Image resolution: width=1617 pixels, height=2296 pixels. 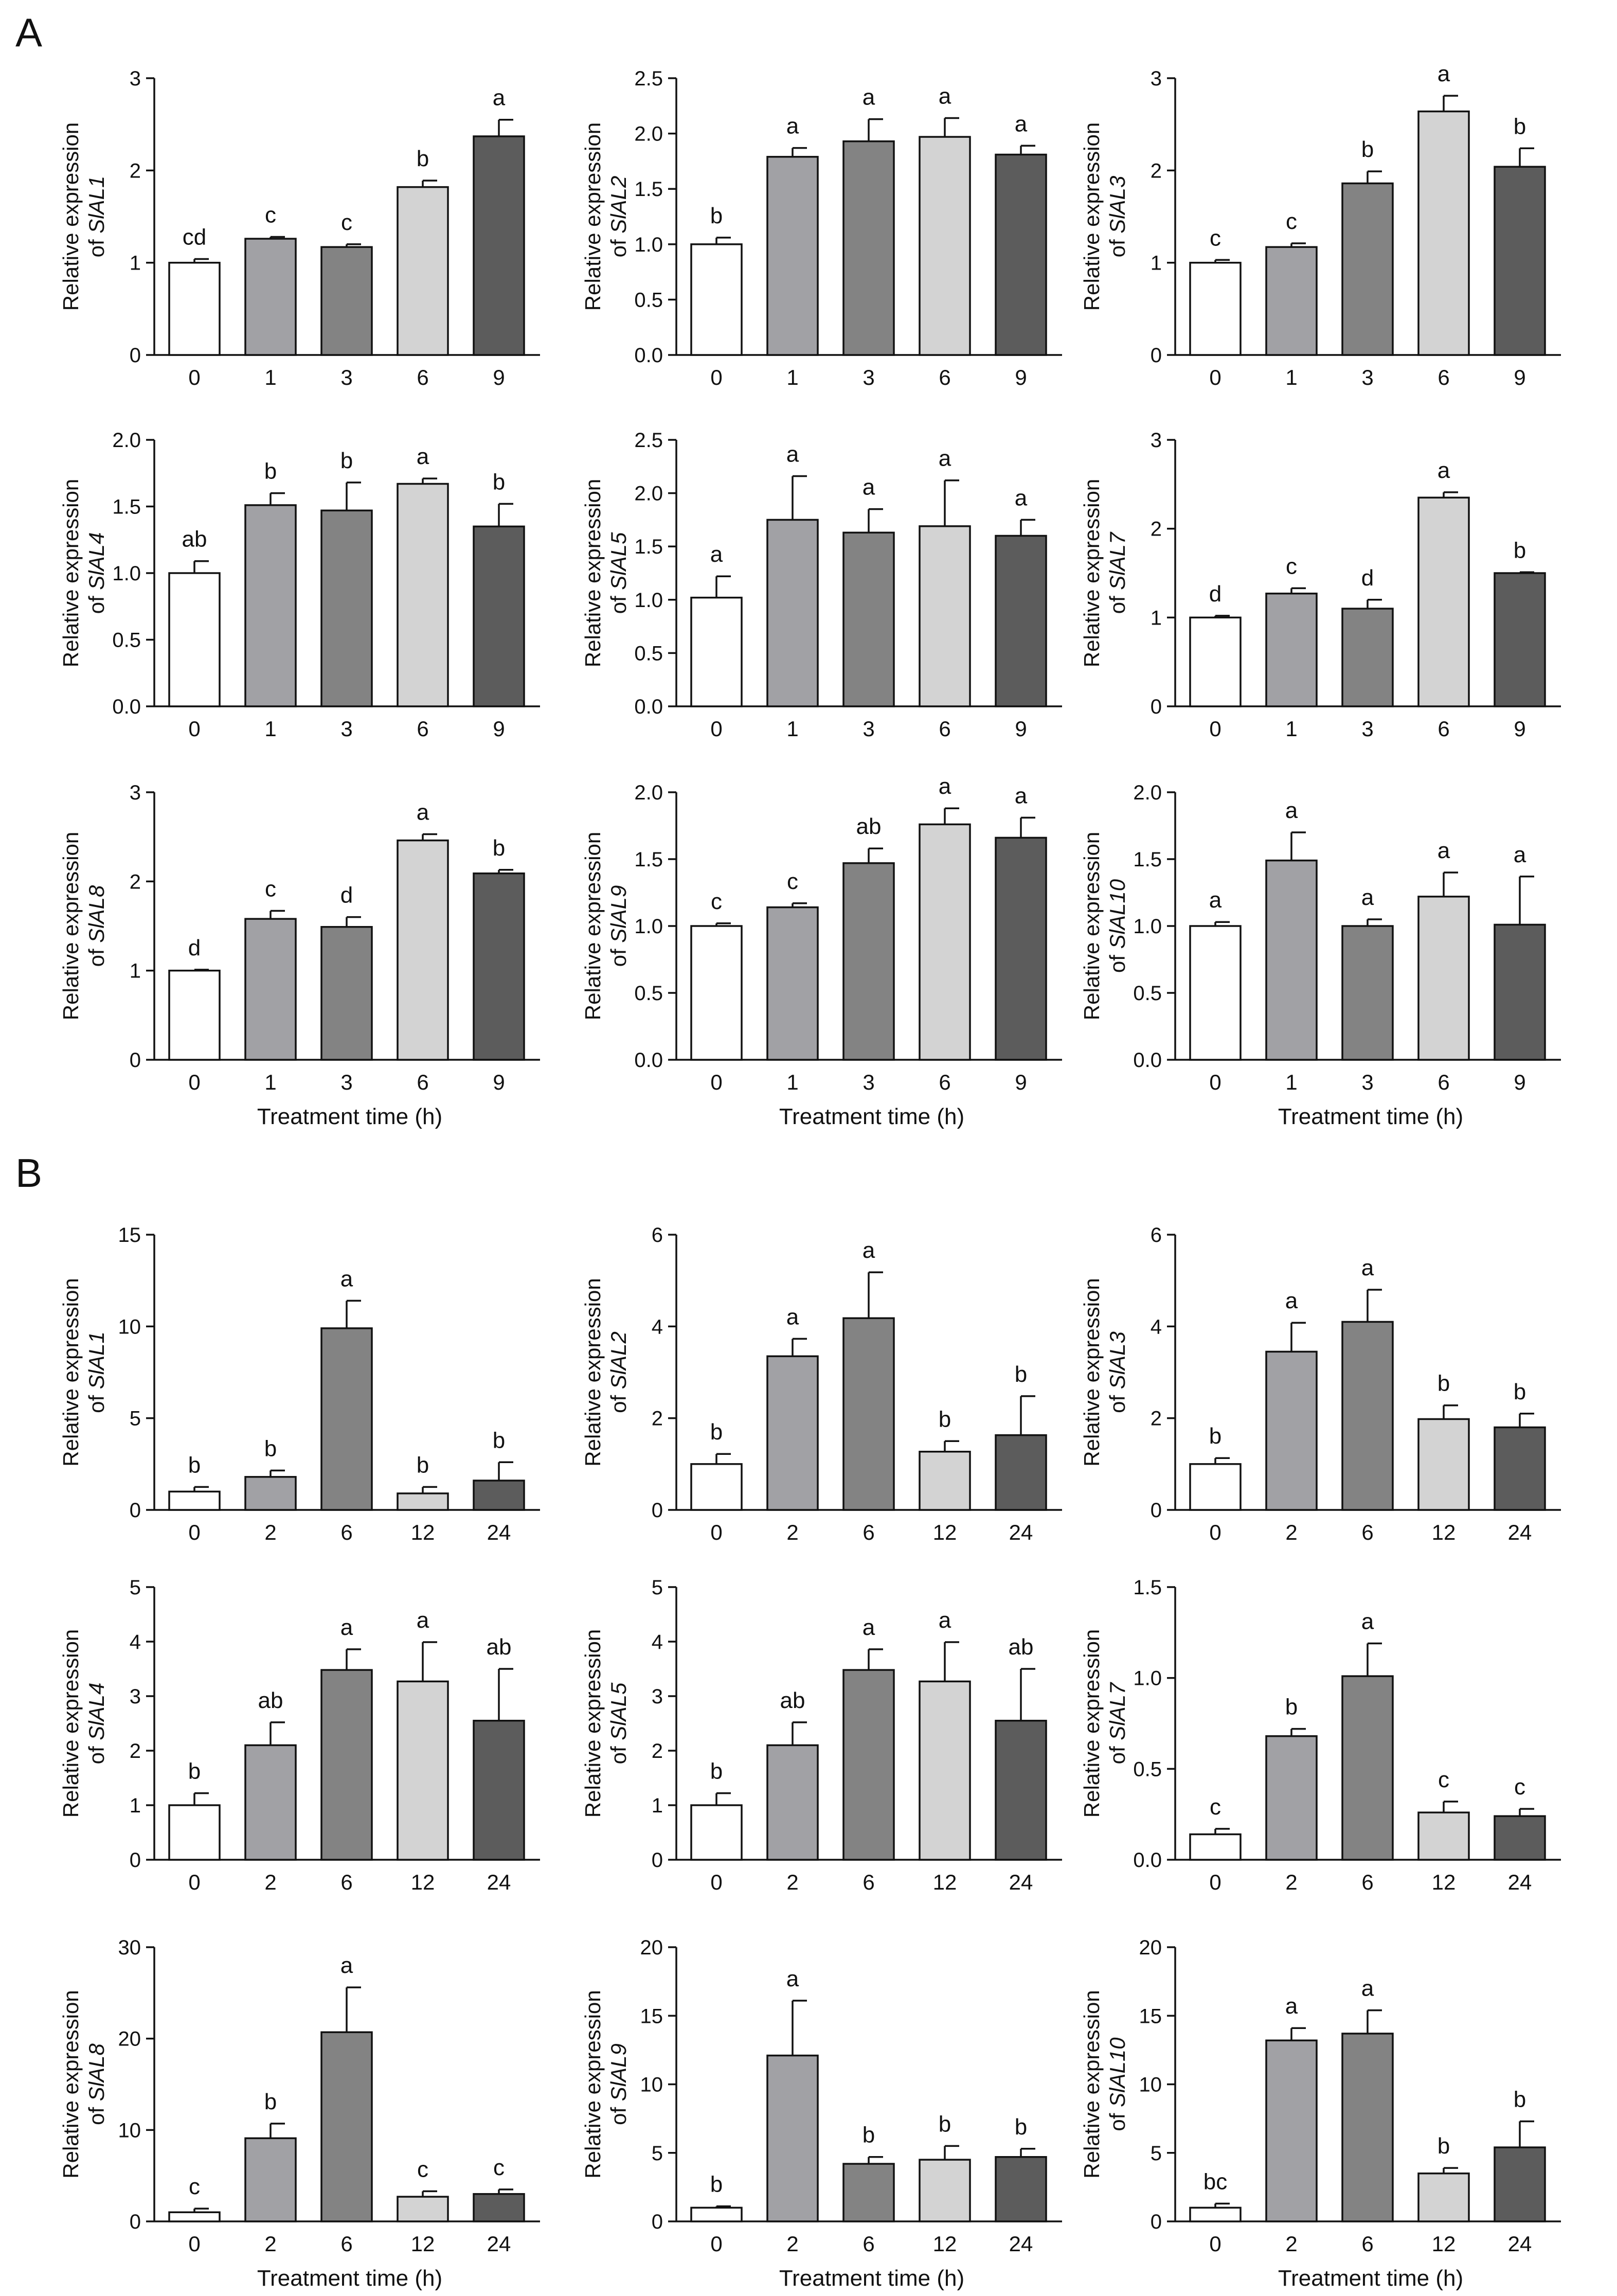 I want to click on y-tick-label: 4, so click(x=135, y=1642).